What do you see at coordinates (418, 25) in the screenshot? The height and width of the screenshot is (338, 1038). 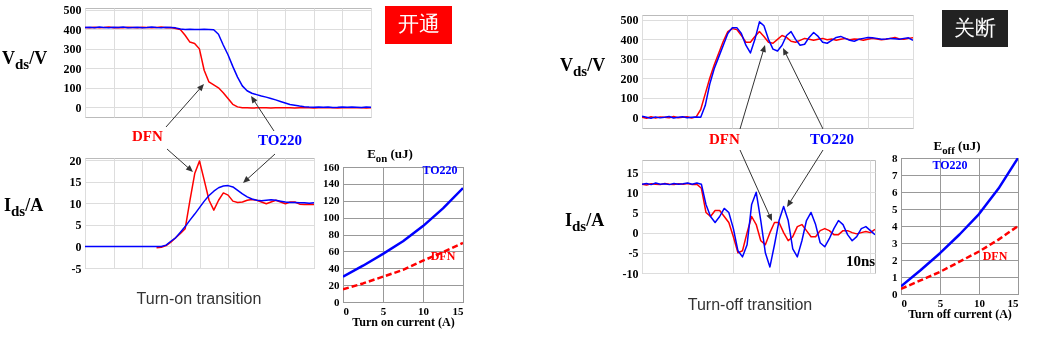 I see `text: 开通` at bounding box center [418, 25].